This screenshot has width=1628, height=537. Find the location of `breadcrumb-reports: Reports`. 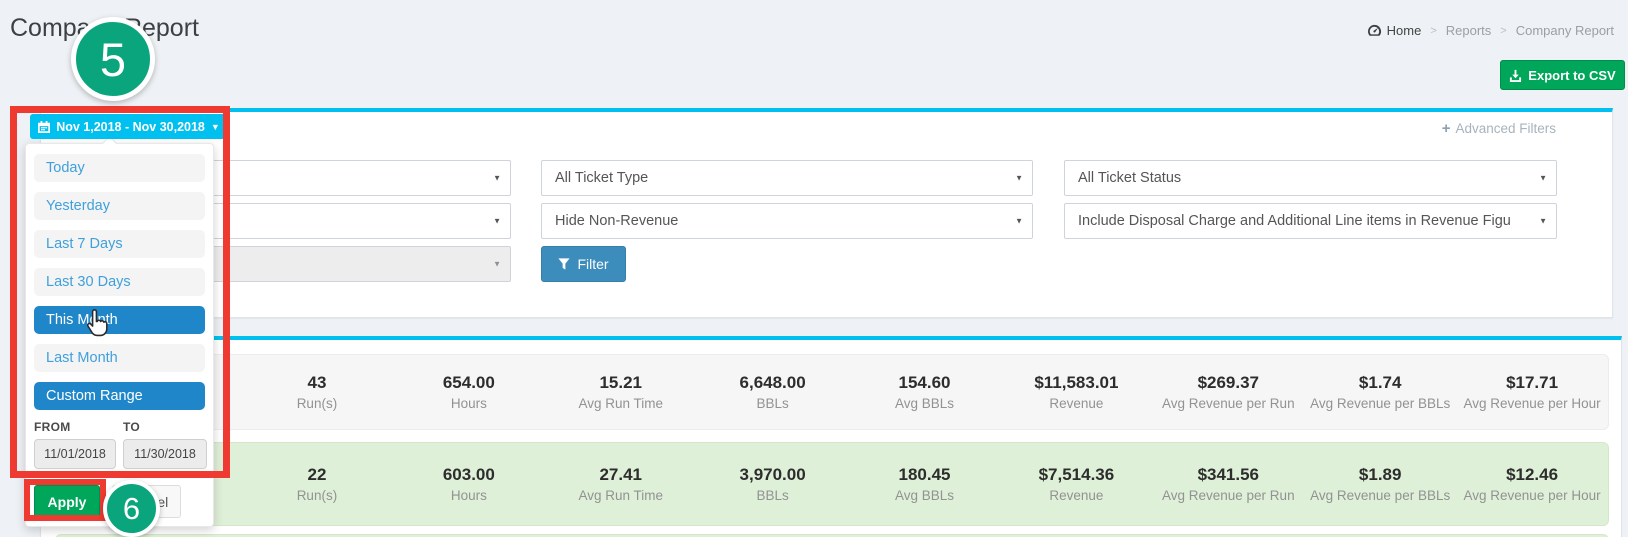

breadcrumb-reports: Reports is located at coordinates (1468, 30).